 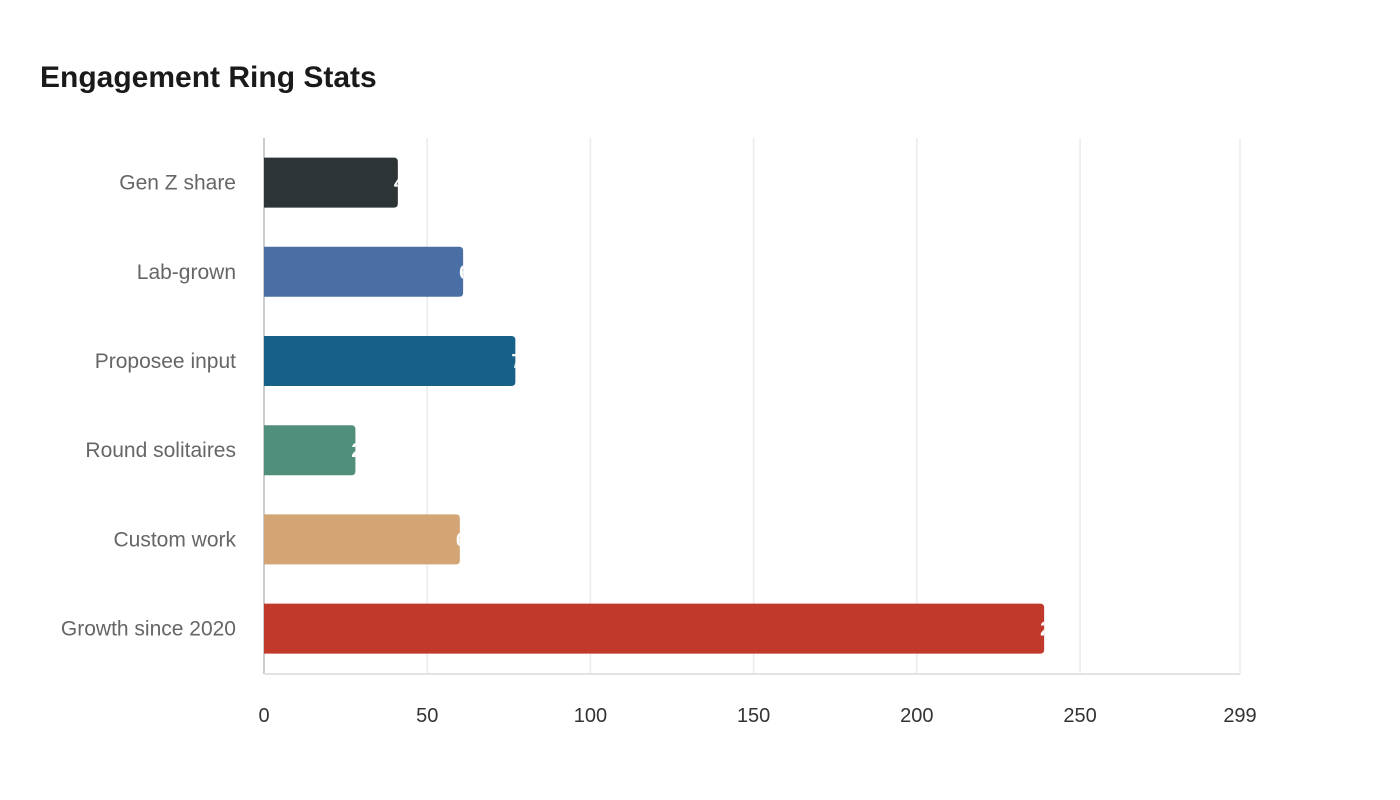 I want to click on bar-value-label: 61, so click(x=470, y=273).